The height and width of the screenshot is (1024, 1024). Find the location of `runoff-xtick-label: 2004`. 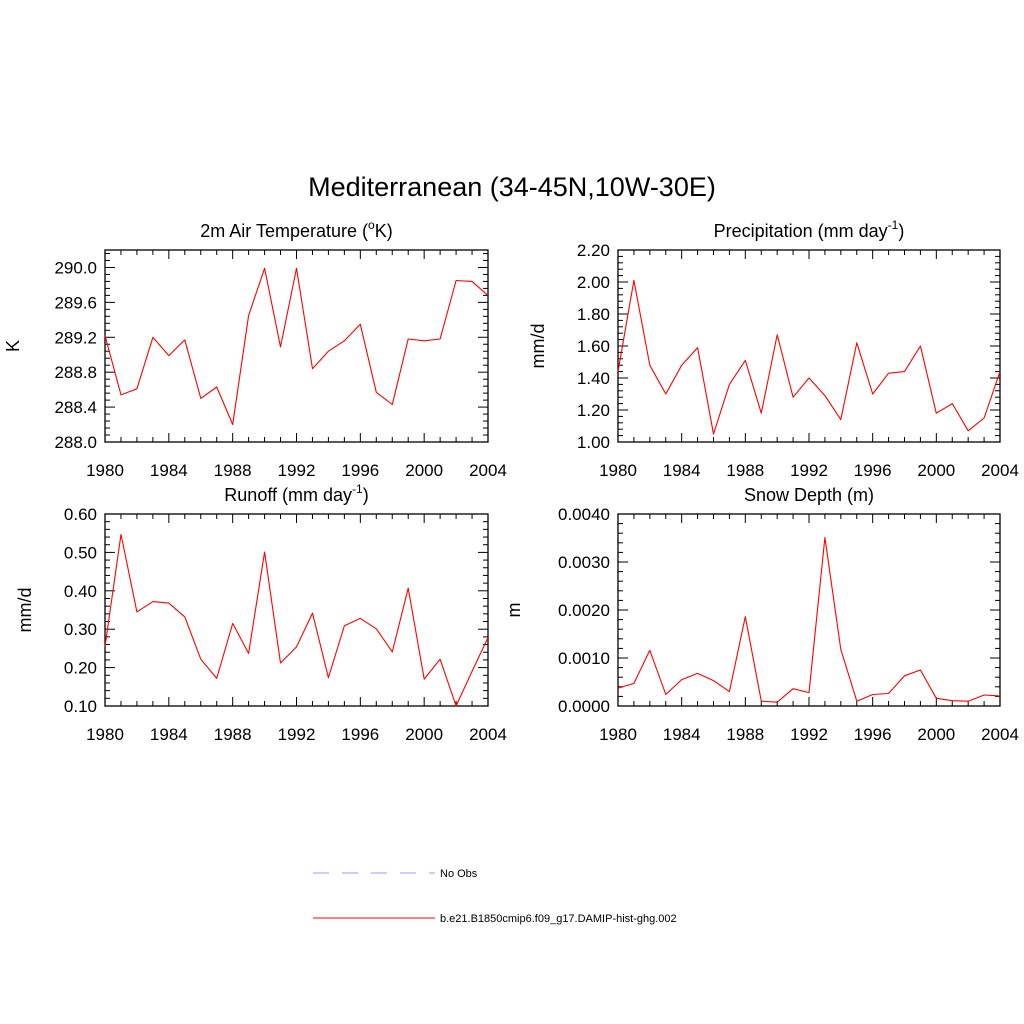

runoff-xtick-label: 2004 is located at coordinates (488, 734).